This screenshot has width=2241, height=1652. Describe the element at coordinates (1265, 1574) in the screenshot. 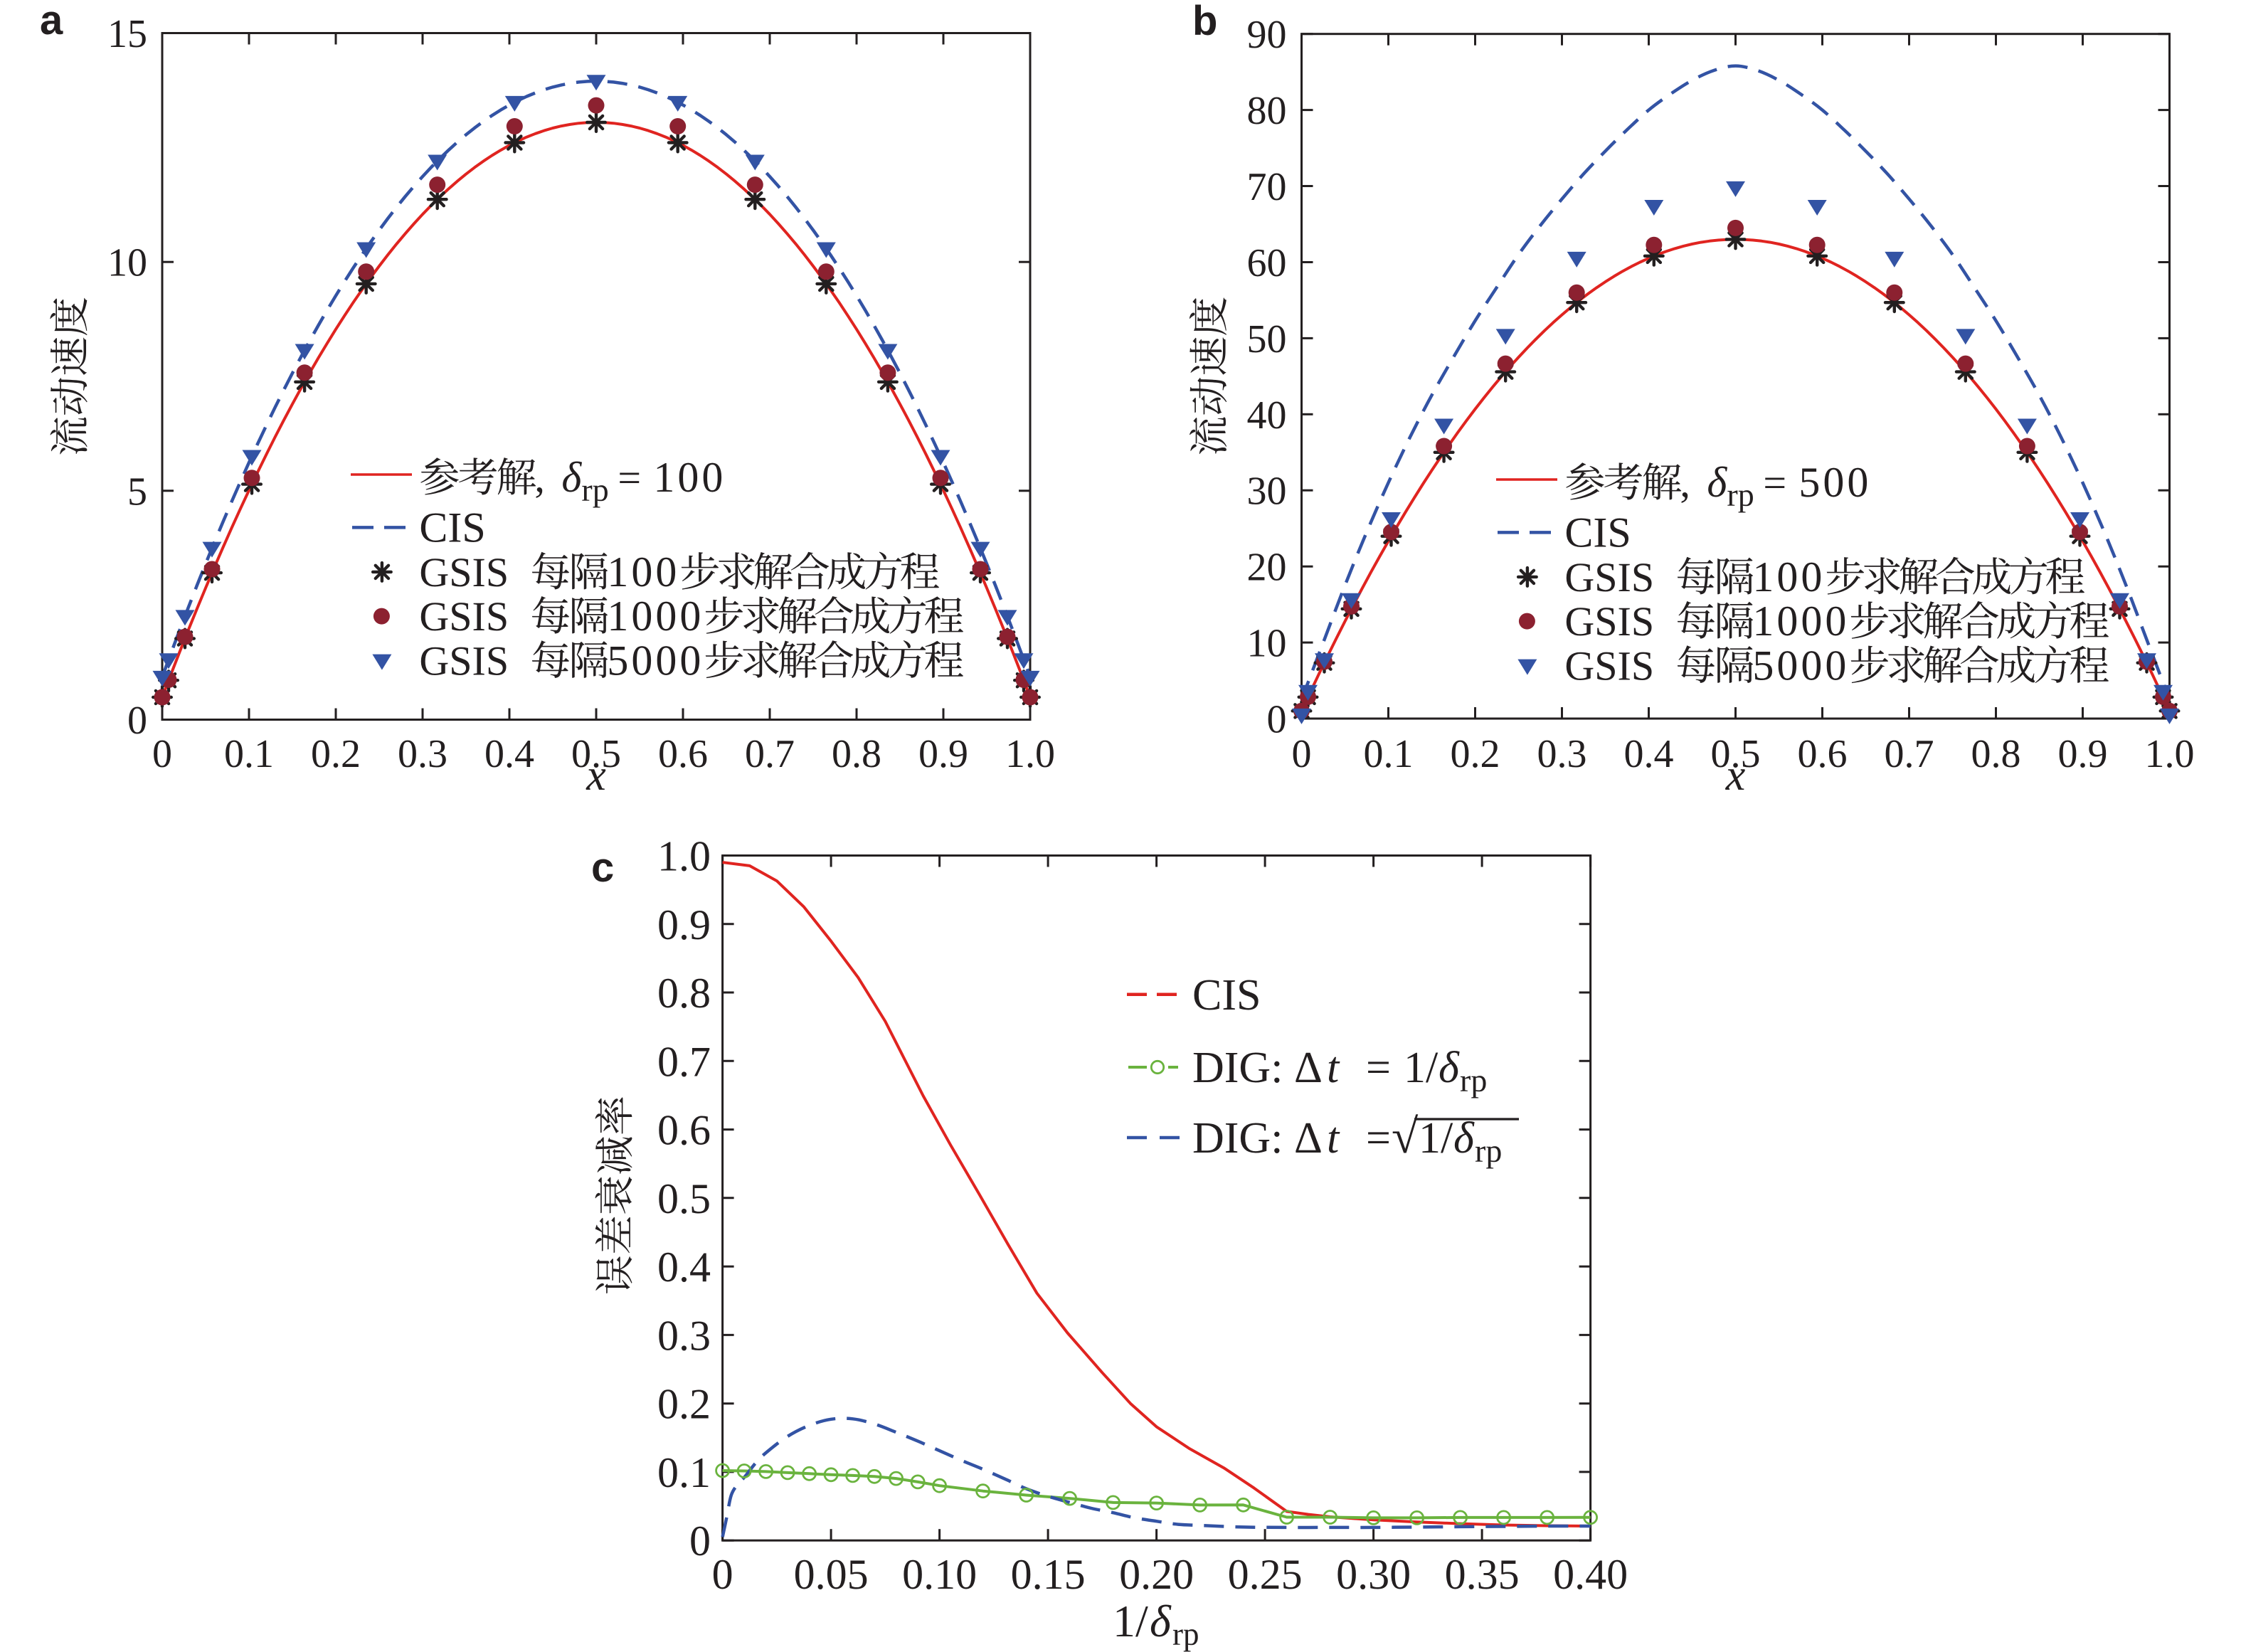

I see `svg-text: 0.25` at that location.